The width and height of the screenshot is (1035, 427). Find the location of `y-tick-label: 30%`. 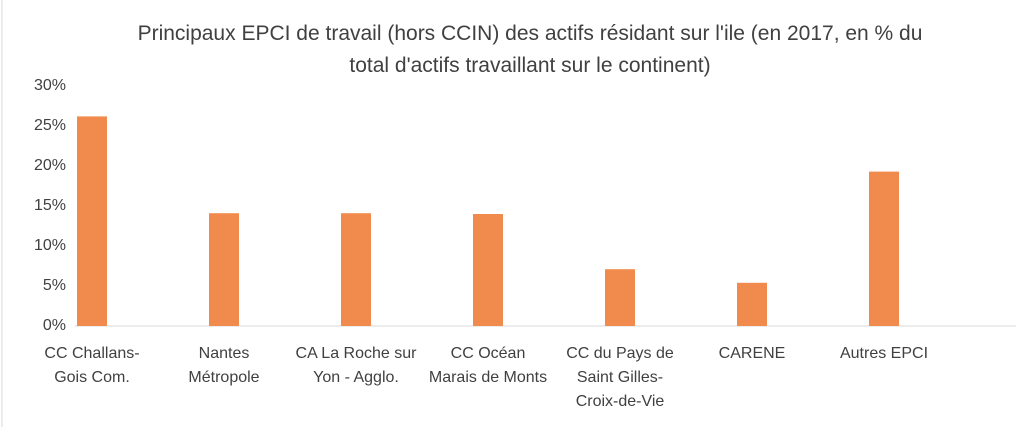

y-tick-label: 30% is located at coordinates (50, 85).